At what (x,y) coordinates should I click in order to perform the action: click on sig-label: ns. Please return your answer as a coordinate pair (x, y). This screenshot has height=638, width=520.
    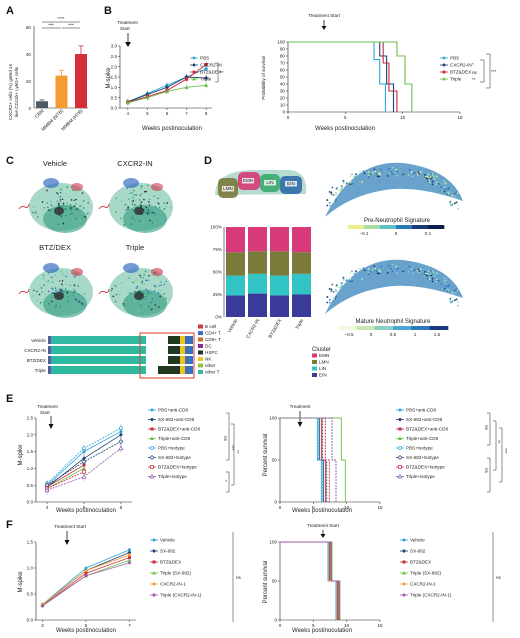
    Looking at the image, I should click on (475, 72).